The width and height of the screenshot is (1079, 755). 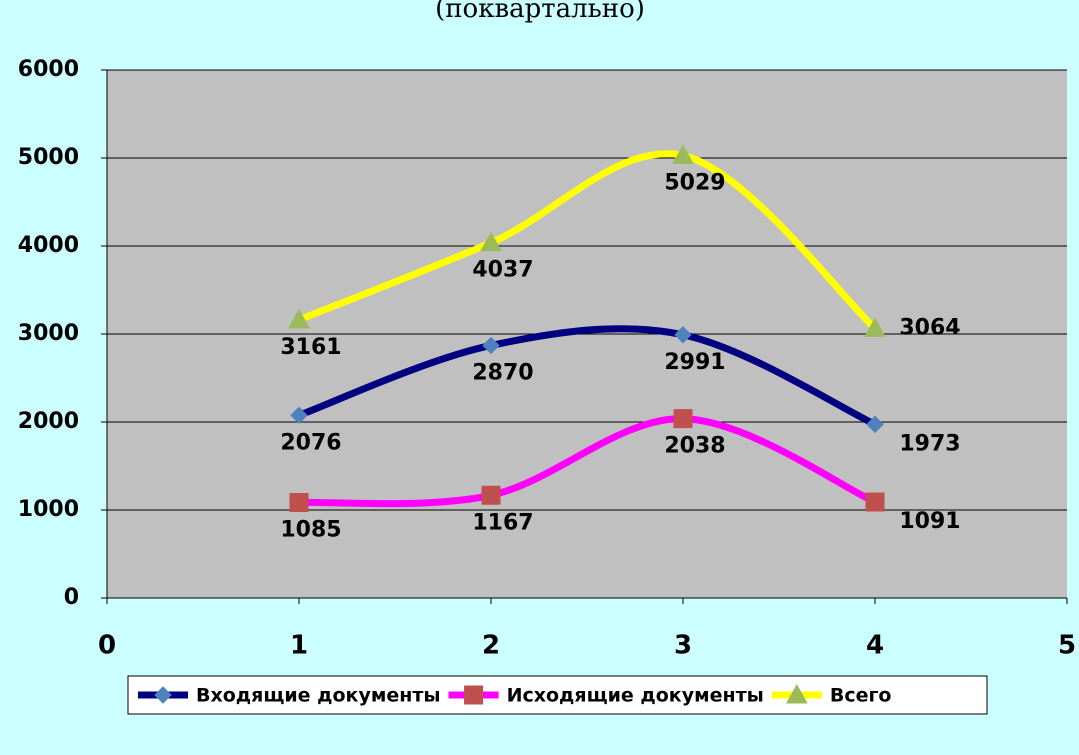 What do you see at coordinates (540, 12) in the screenshot?
I see `chart-subtitle: (поквартально)` at bounding box center [540, 12].